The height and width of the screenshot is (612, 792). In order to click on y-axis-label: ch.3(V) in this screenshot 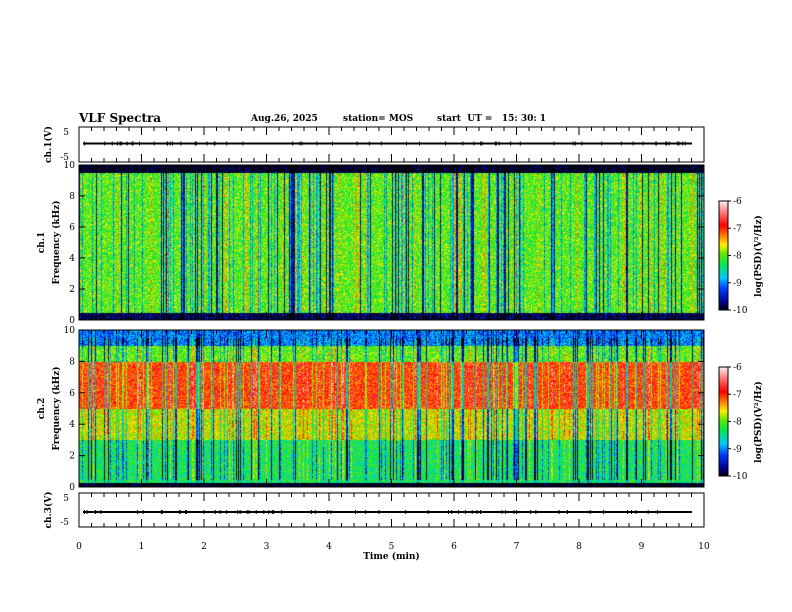, I will do `click(48, 510)`.